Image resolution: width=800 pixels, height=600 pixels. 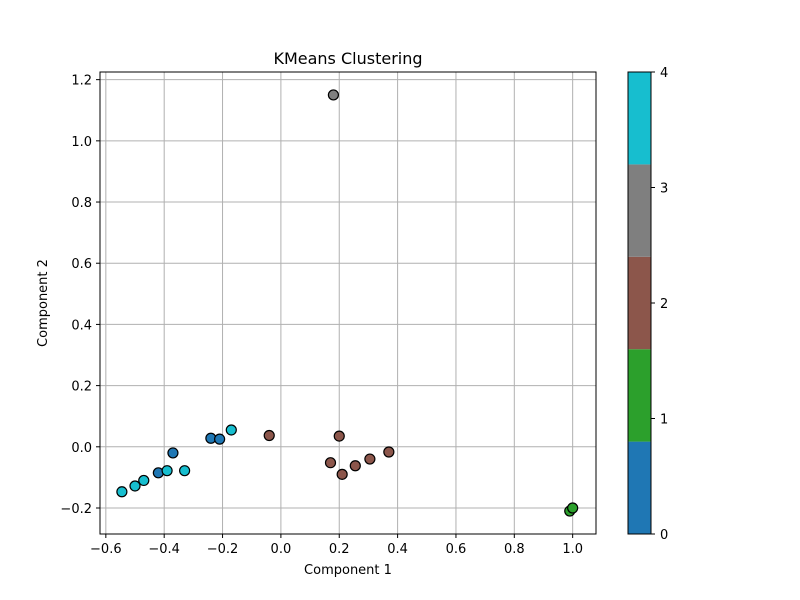 What do you see at coordinates (397, 549) in the screenshot?
I see `x-tick-label: 0.4` at bounding box center [397, 549].